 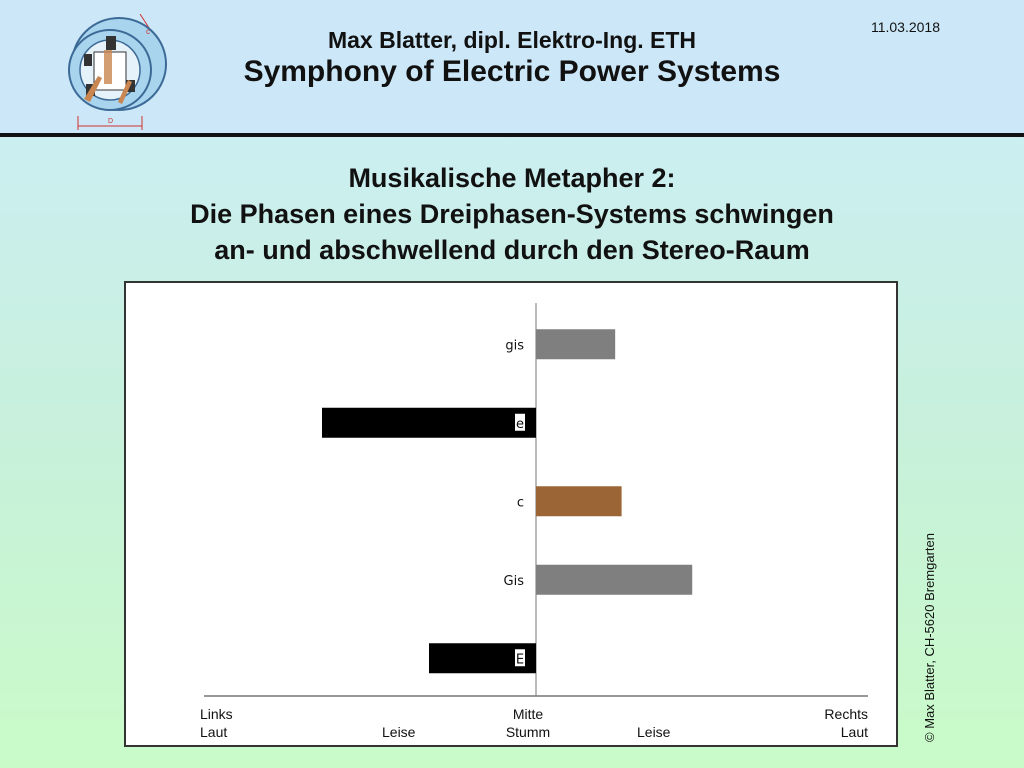 I want to click on x-label-left-mid-text: Leise, so click(x=399, y=732).